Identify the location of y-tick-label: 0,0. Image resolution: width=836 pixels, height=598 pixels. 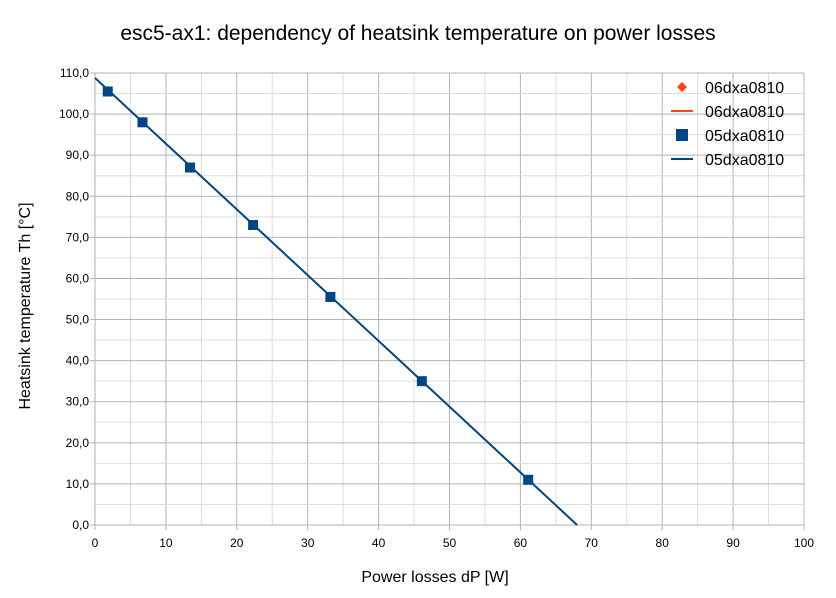
(80, 525).